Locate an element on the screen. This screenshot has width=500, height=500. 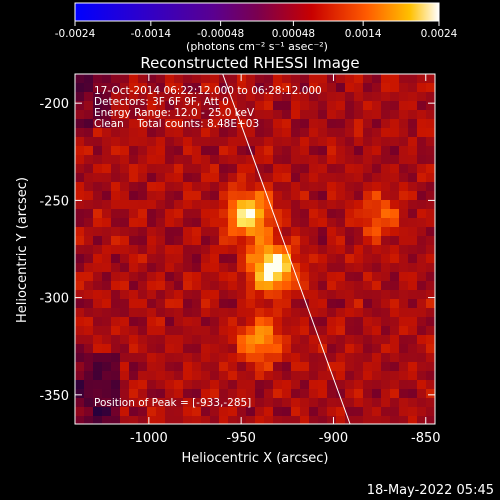
y-tick-label: -300 is located at coordinates (54, 299).